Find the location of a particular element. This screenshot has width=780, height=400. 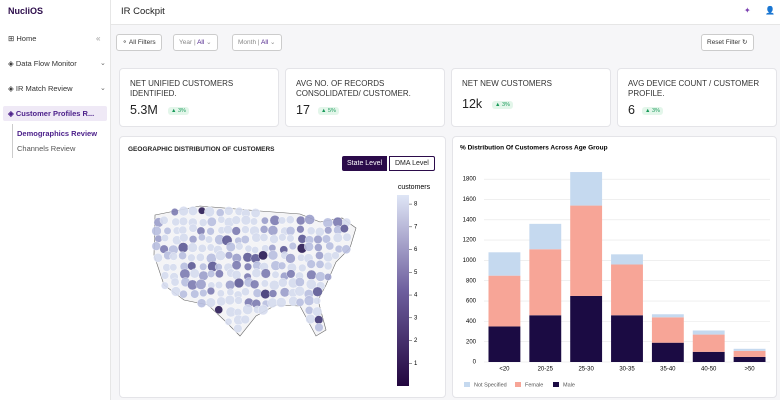

toggle: DMA Level is located at coordinates (412, 163).